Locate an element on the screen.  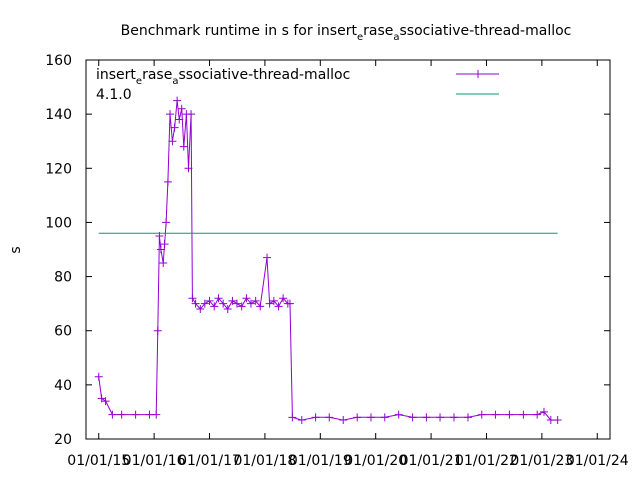
x-tick-label-2: 01/01/17 is located at coordinates (209, 461).